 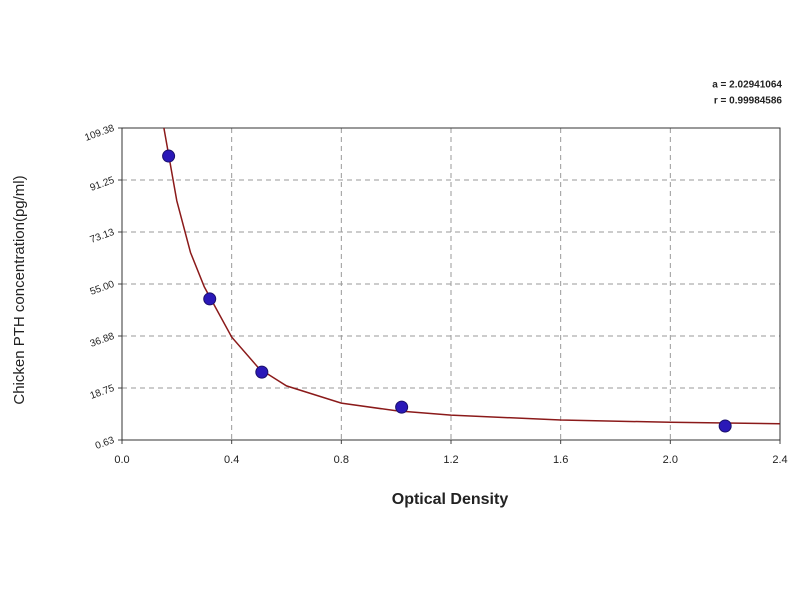 I want to click on x-axis-title: Optical Density, so click(x=450, y=499).